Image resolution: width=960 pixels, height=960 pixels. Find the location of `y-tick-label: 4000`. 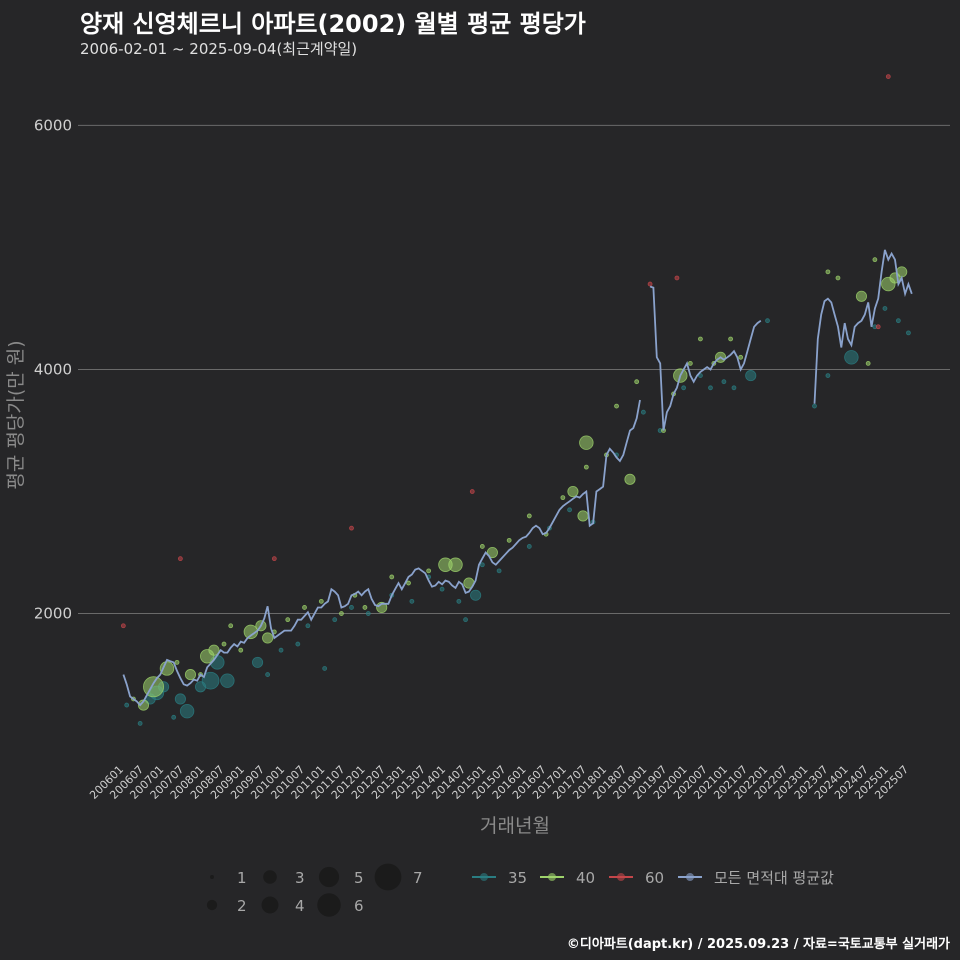

y-tick-label: 4000 is located at coordinates (53, 369).